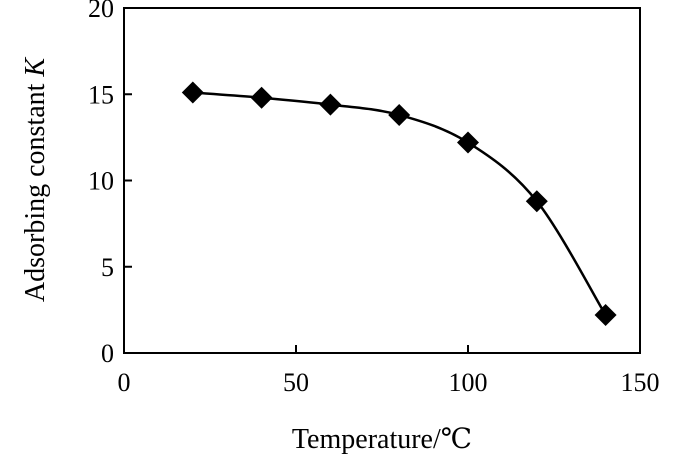  What do you see at coordinates (101, 11) in the screenshot?
I see `y-tick-label: 20` at bounding box center [101, 11].